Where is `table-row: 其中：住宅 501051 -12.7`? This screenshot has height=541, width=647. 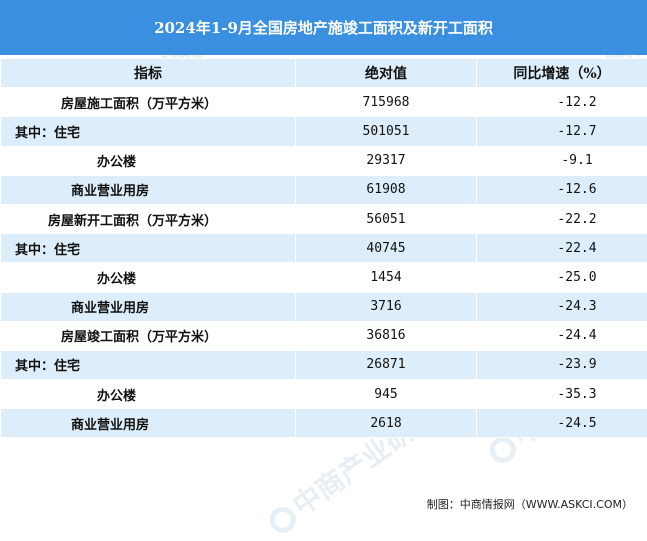
table-row: 其中：住宅 501051 -12.7 is located at coordinates (324, 131).